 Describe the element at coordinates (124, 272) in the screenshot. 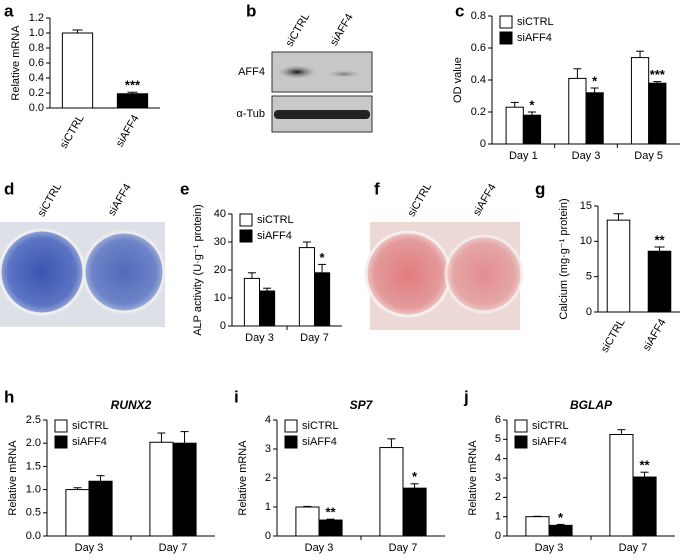

I see `well` at that location.